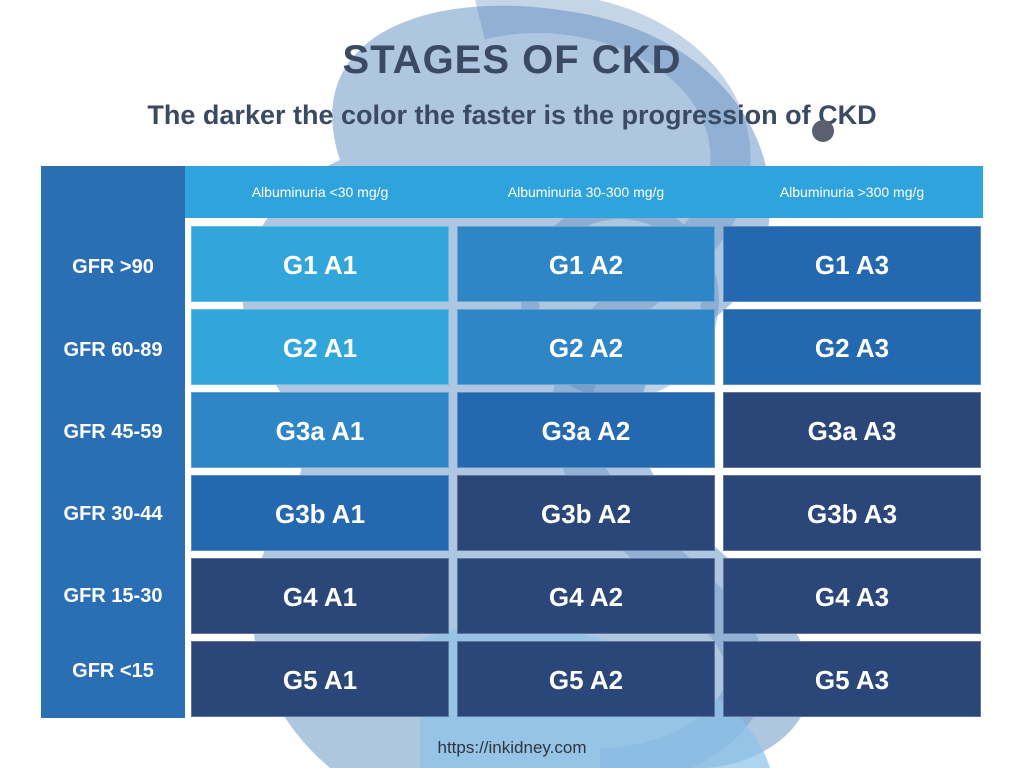 The width and height of the screenshot is (1024, 768). Describe the element at coordinates (586, 347) in the screenshot. I see `stage-cell-g2-a2: G2 A2` at that location.